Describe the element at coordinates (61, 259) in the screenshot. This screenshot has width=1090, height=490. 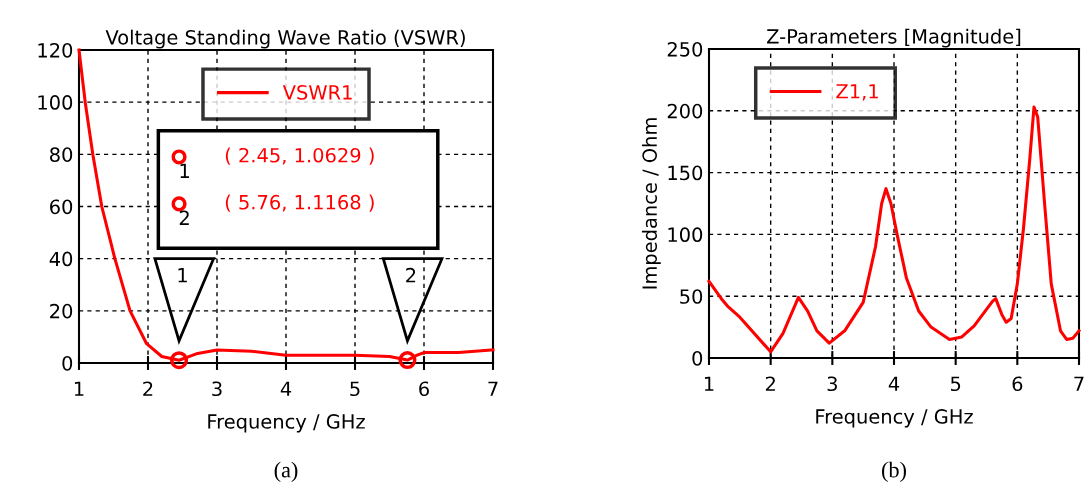
I see `y-tick-label: 40` at that location.